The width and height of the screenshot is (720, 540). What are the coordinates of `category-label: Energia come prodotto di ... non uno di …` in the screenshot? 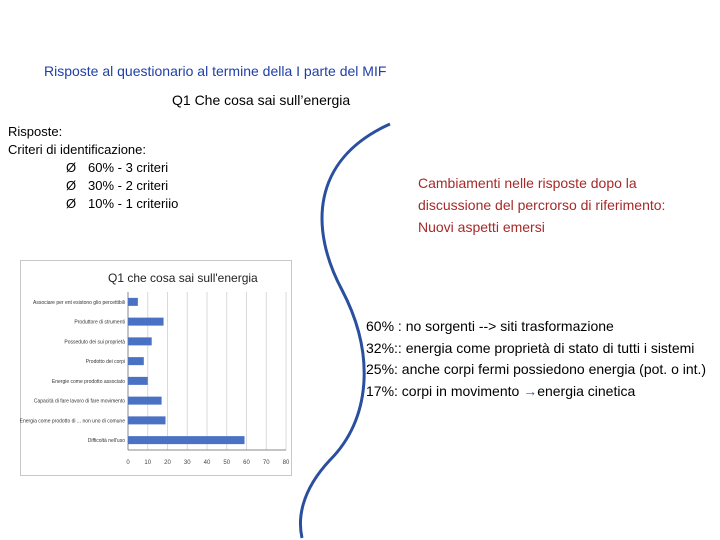 It's located at (72, 421).